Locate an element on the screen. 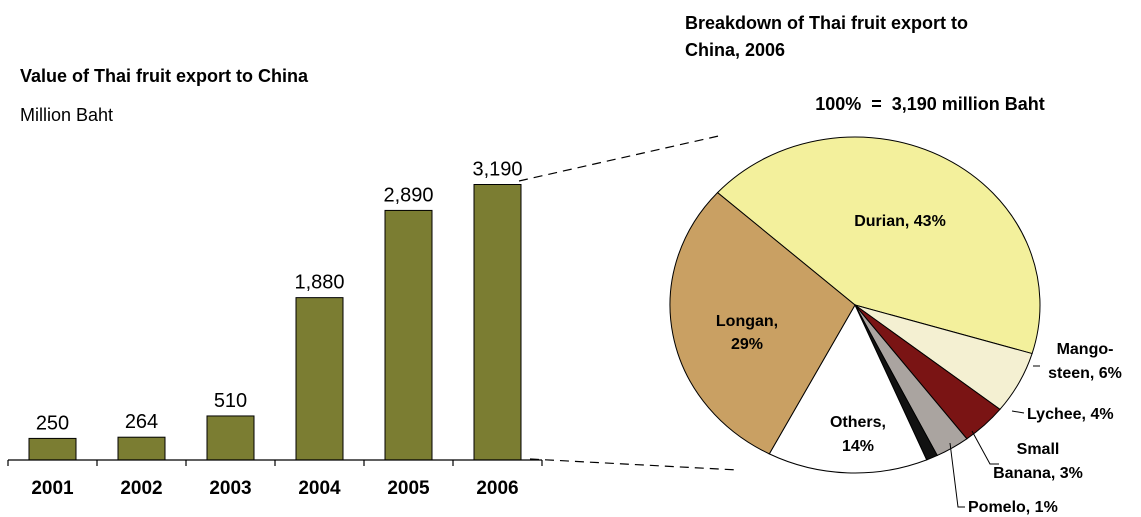  leader-line-banana is located at coordinates (985, 447).